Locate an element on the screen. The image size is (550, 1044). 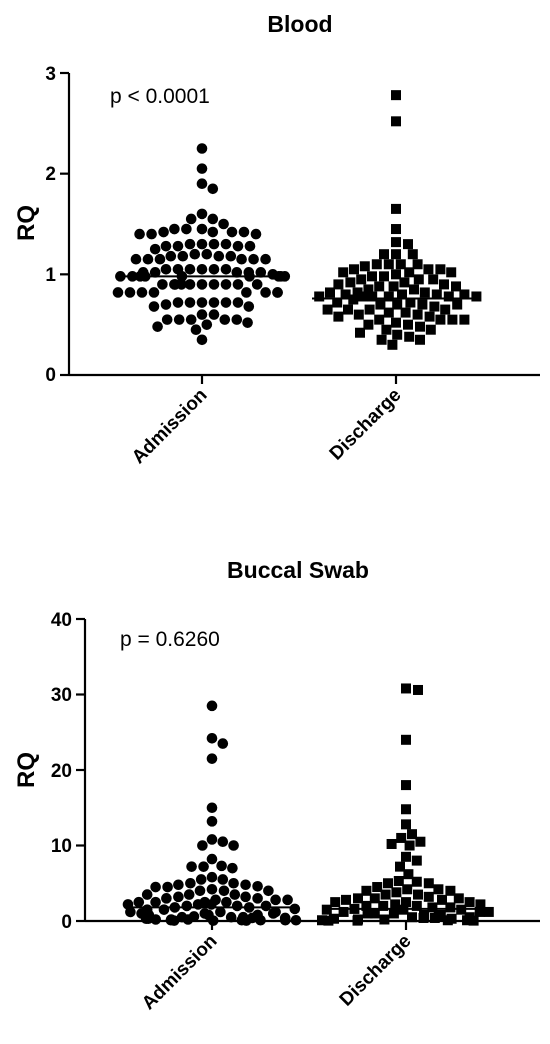
x-category-label: Admission is located at coordinates (170, 427).